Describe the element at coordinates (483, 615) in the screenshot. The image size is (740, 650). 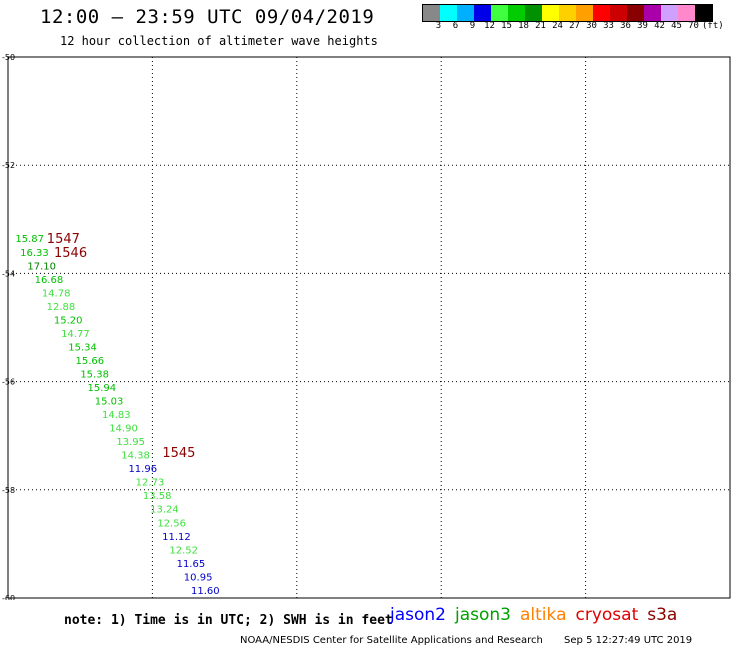
I see `legend-jason3: jason3` at that location.